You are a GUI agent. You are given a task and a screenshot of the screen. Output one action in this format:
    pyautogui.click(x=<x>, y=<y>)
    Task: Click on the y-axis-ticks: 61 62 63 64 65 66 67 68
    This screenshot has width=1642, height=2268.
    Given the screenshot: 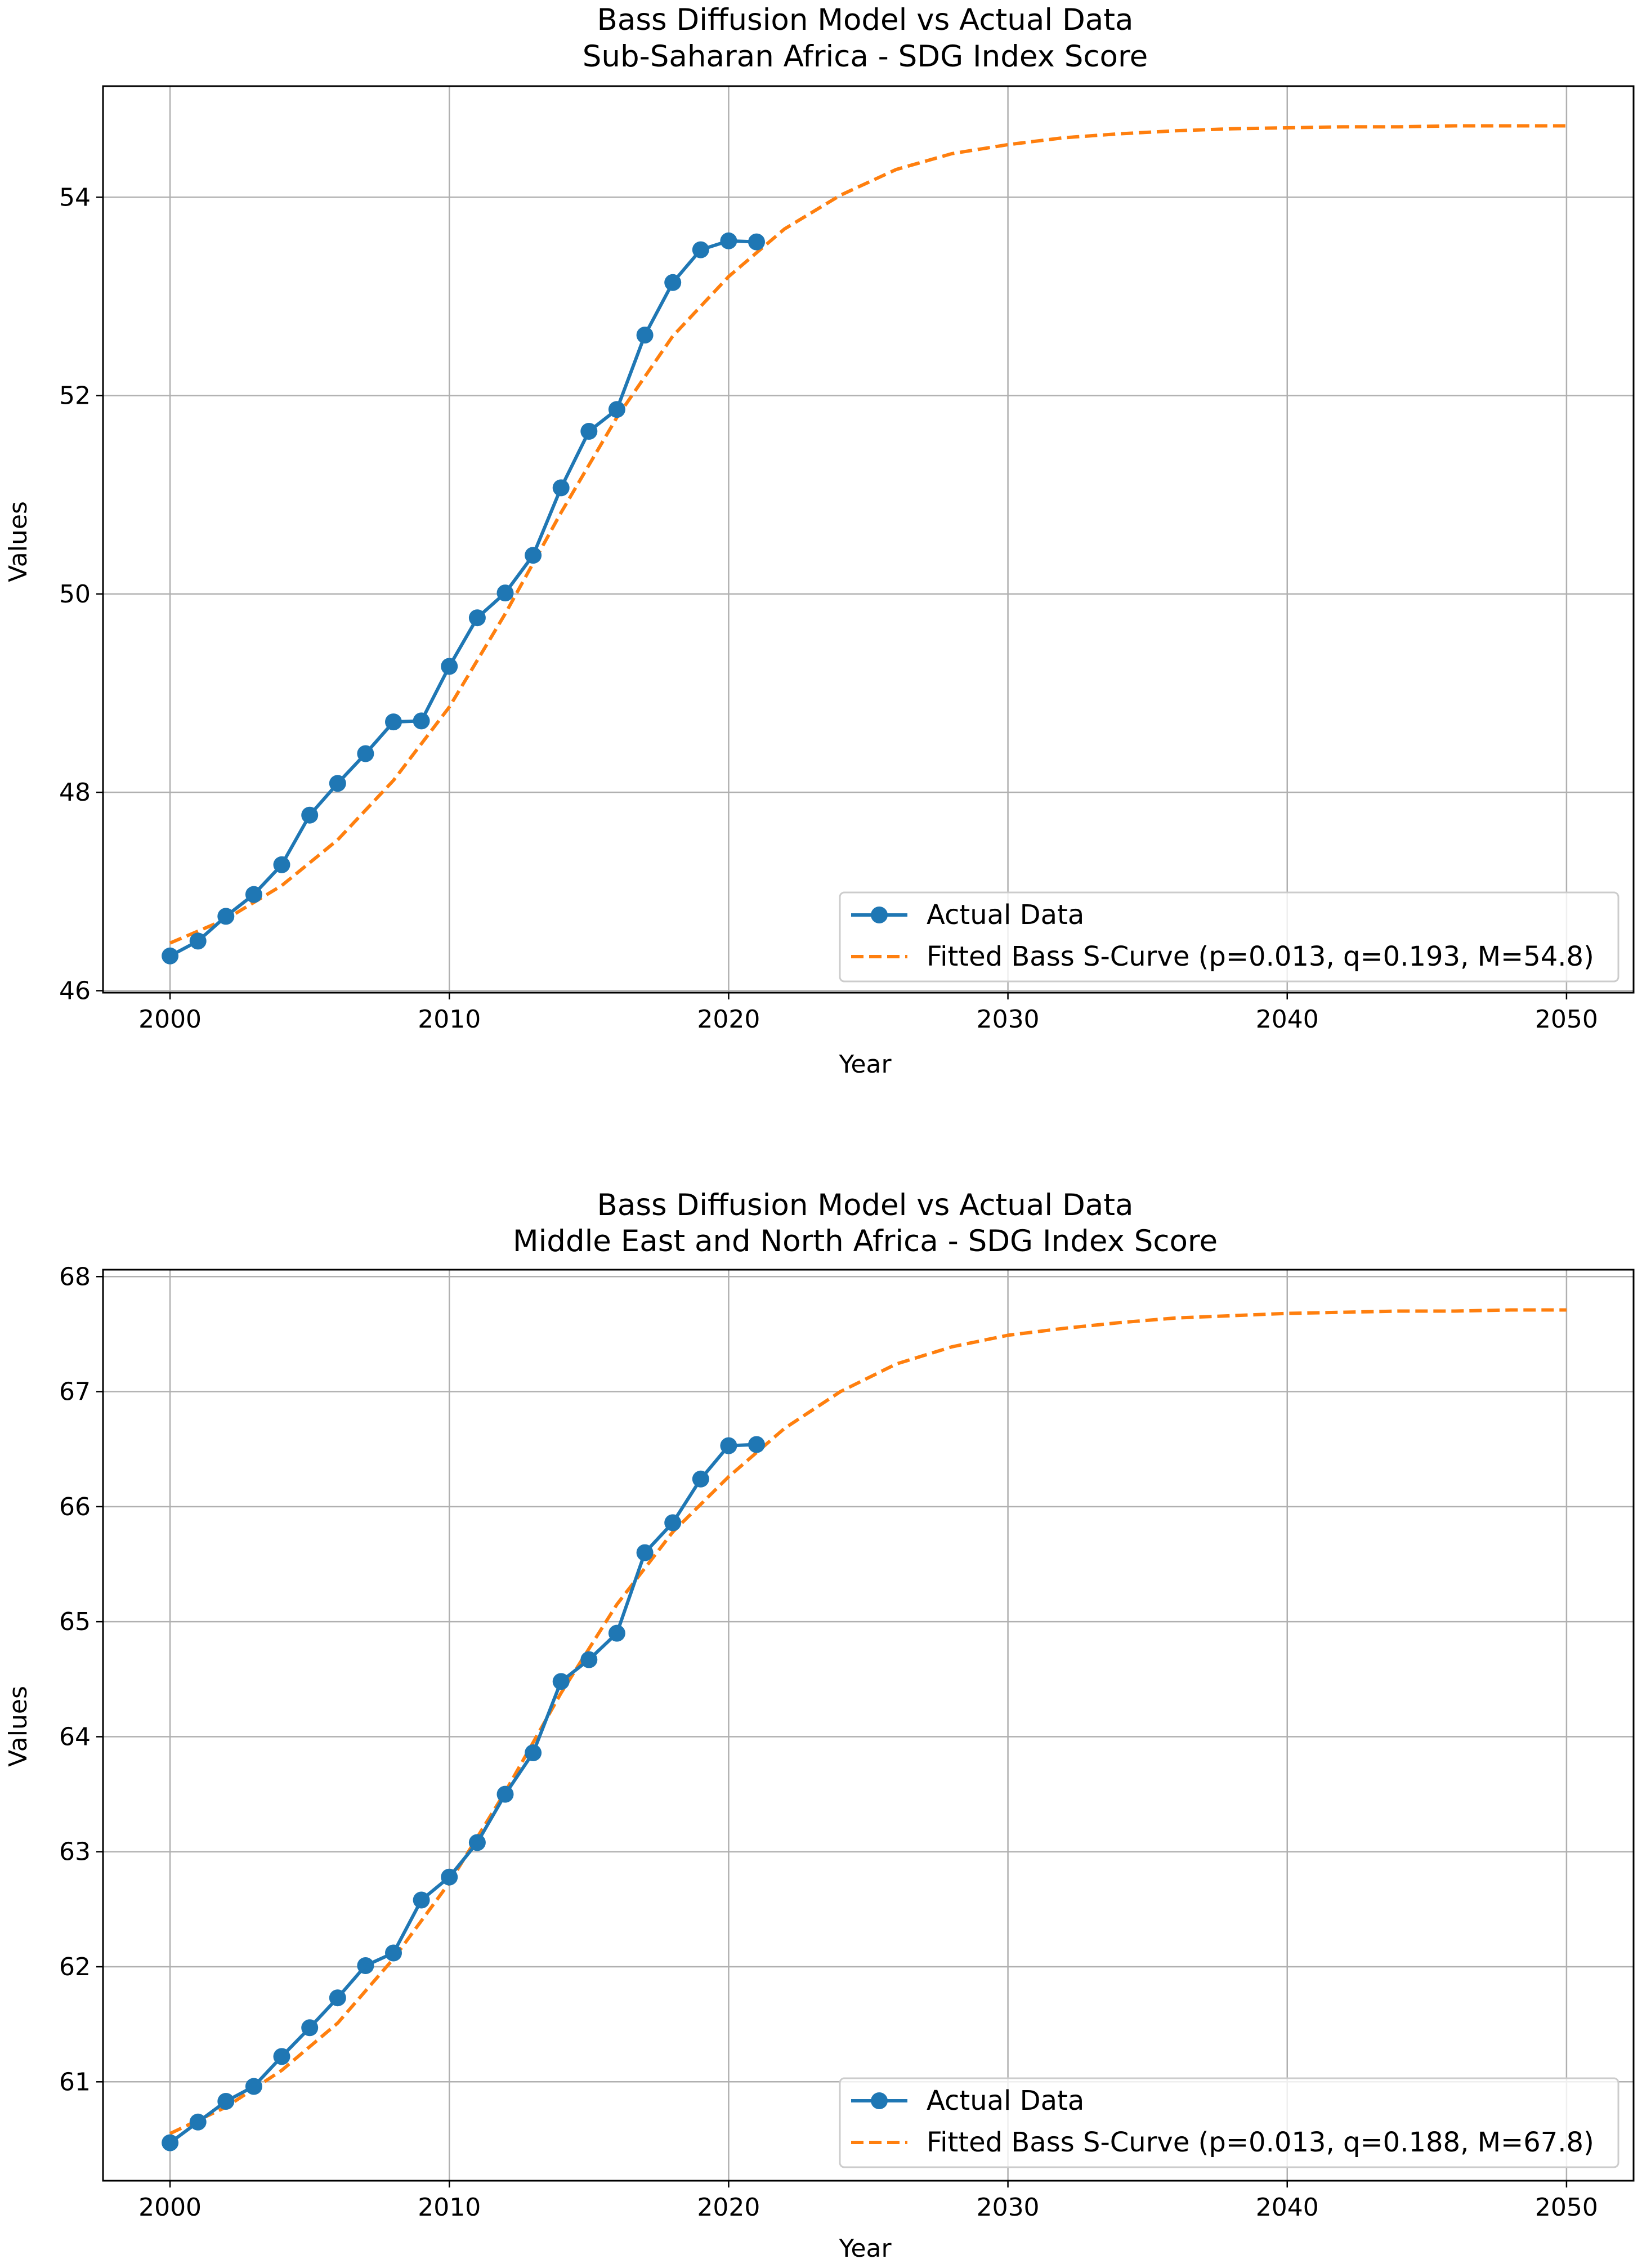 What is the action you would take?
    pyautogui.click(x=81, y=1679)
    